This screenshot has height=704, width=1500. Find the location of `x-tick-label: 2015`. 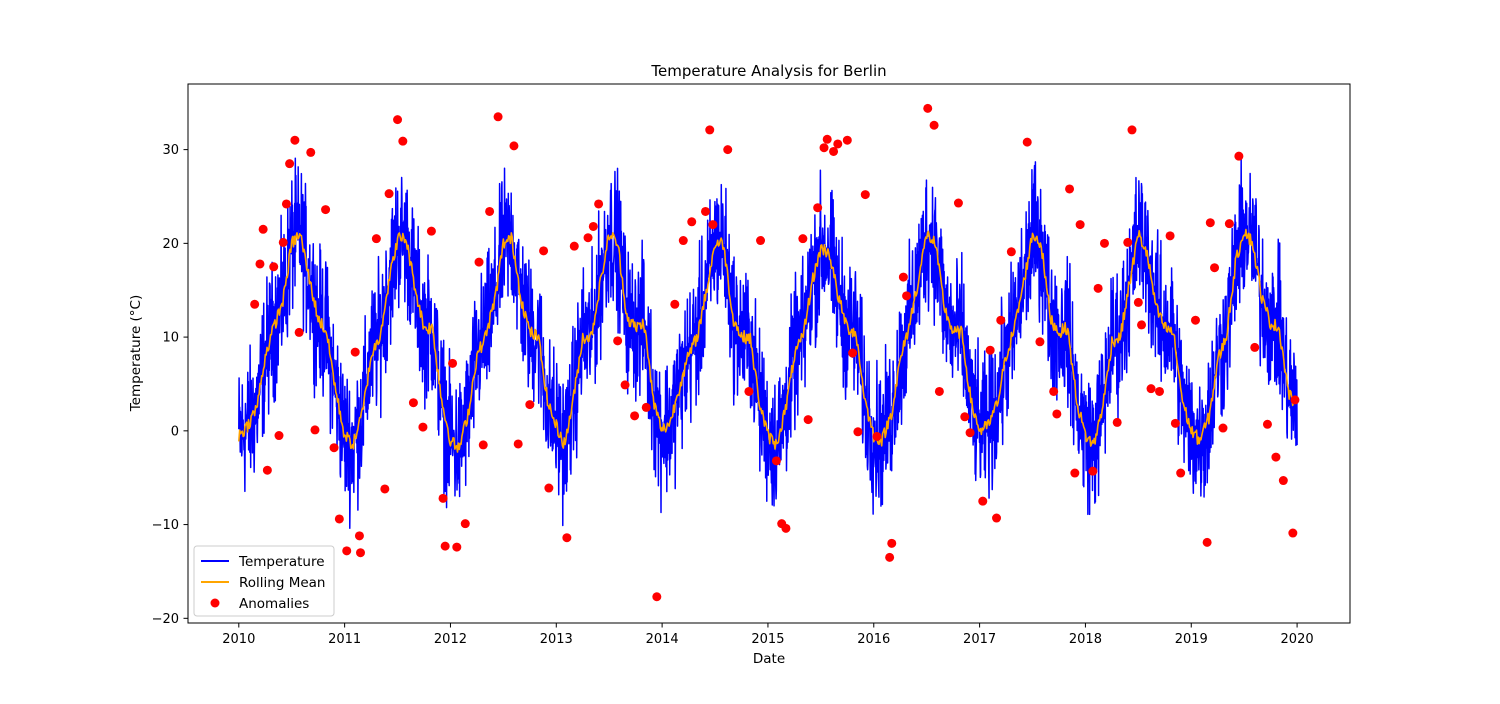

x-tick-label: 2015 is located at coordinates (767, 639).